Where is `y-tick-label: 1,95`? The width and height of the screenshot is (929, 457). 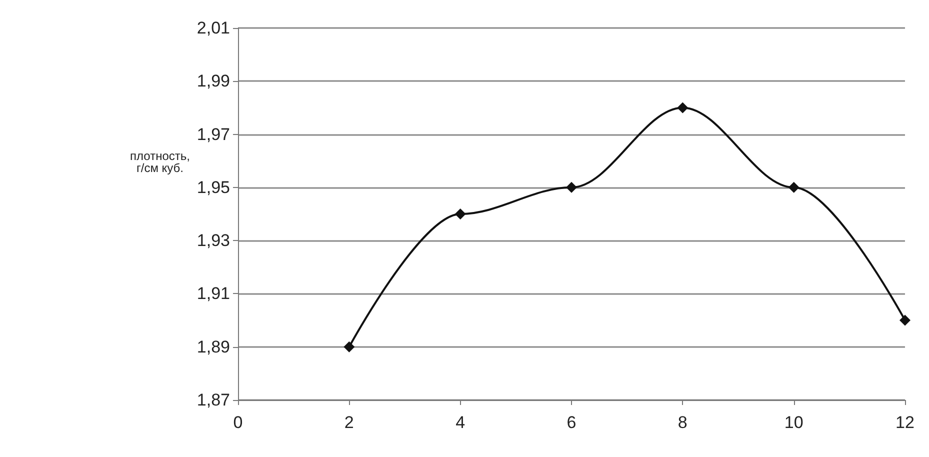
y-tick-label: 1,95 is located at coordinates (213, 187).